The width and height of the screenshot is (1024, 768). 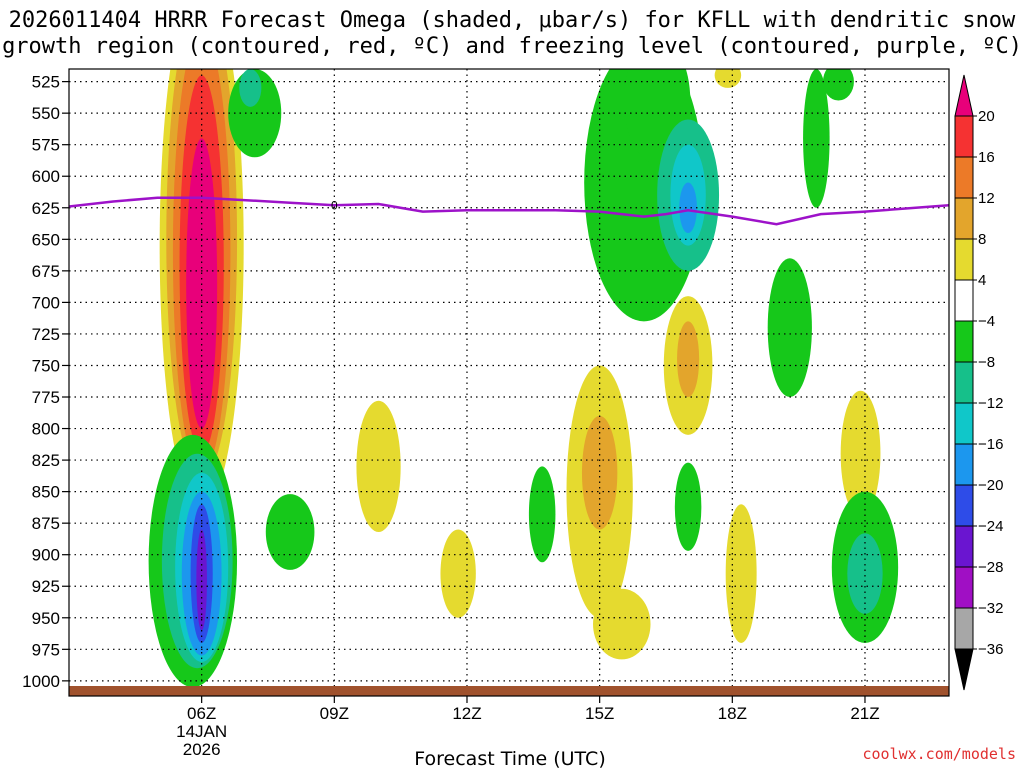 I want to click on colorbar-label-2: 12, so click(x=986, y=198).